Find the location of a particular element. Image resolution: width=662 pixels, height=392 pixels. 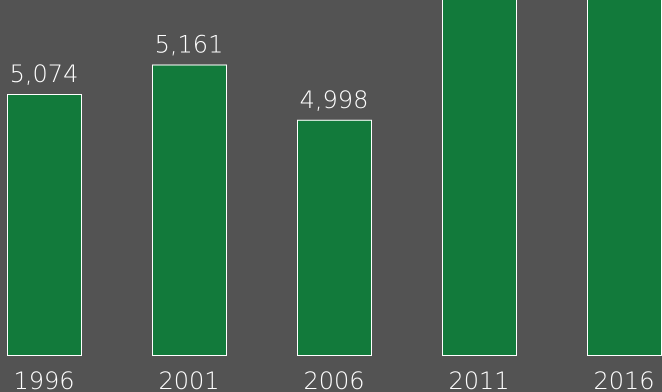

tick-label-2016: 2016 is located at coordinates (623, 379).